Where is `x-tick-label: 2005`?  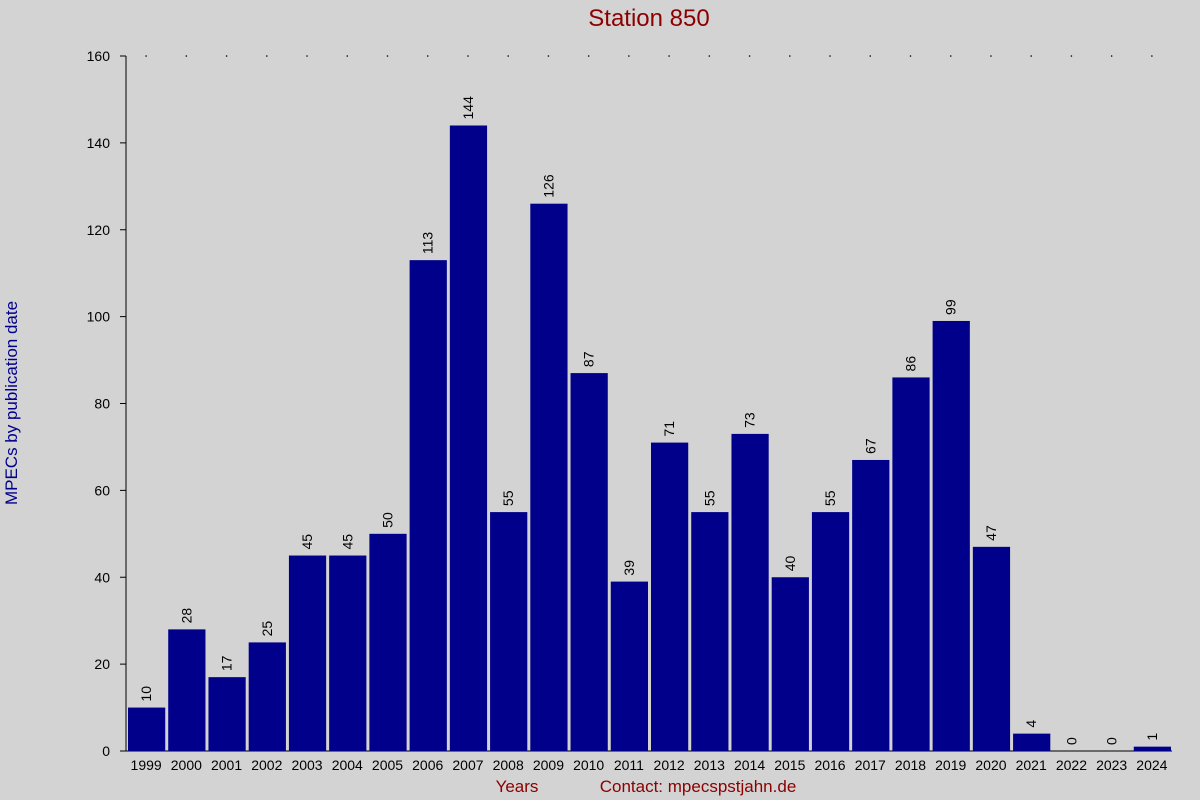
x-tick-label: 2005 is located at coordinates (387, 765).